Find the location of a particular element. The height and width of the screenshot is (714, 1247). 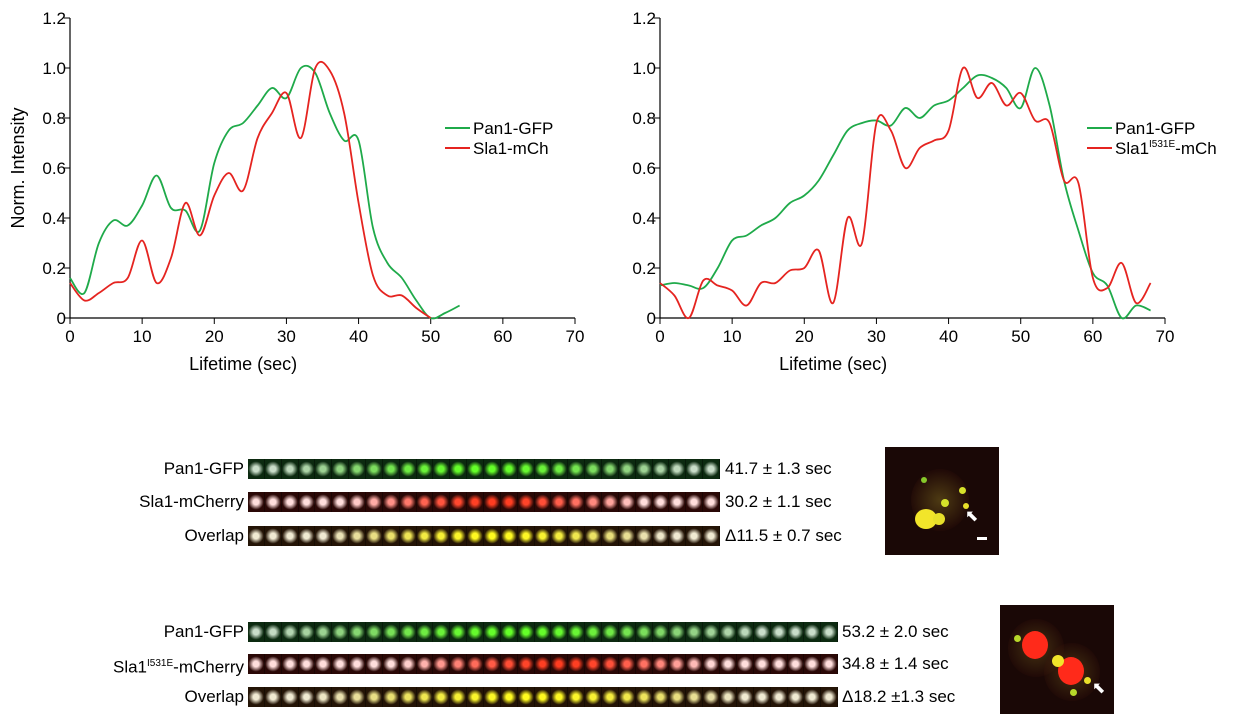

y-tick-label: 0 is located at coordinates (61, 318).